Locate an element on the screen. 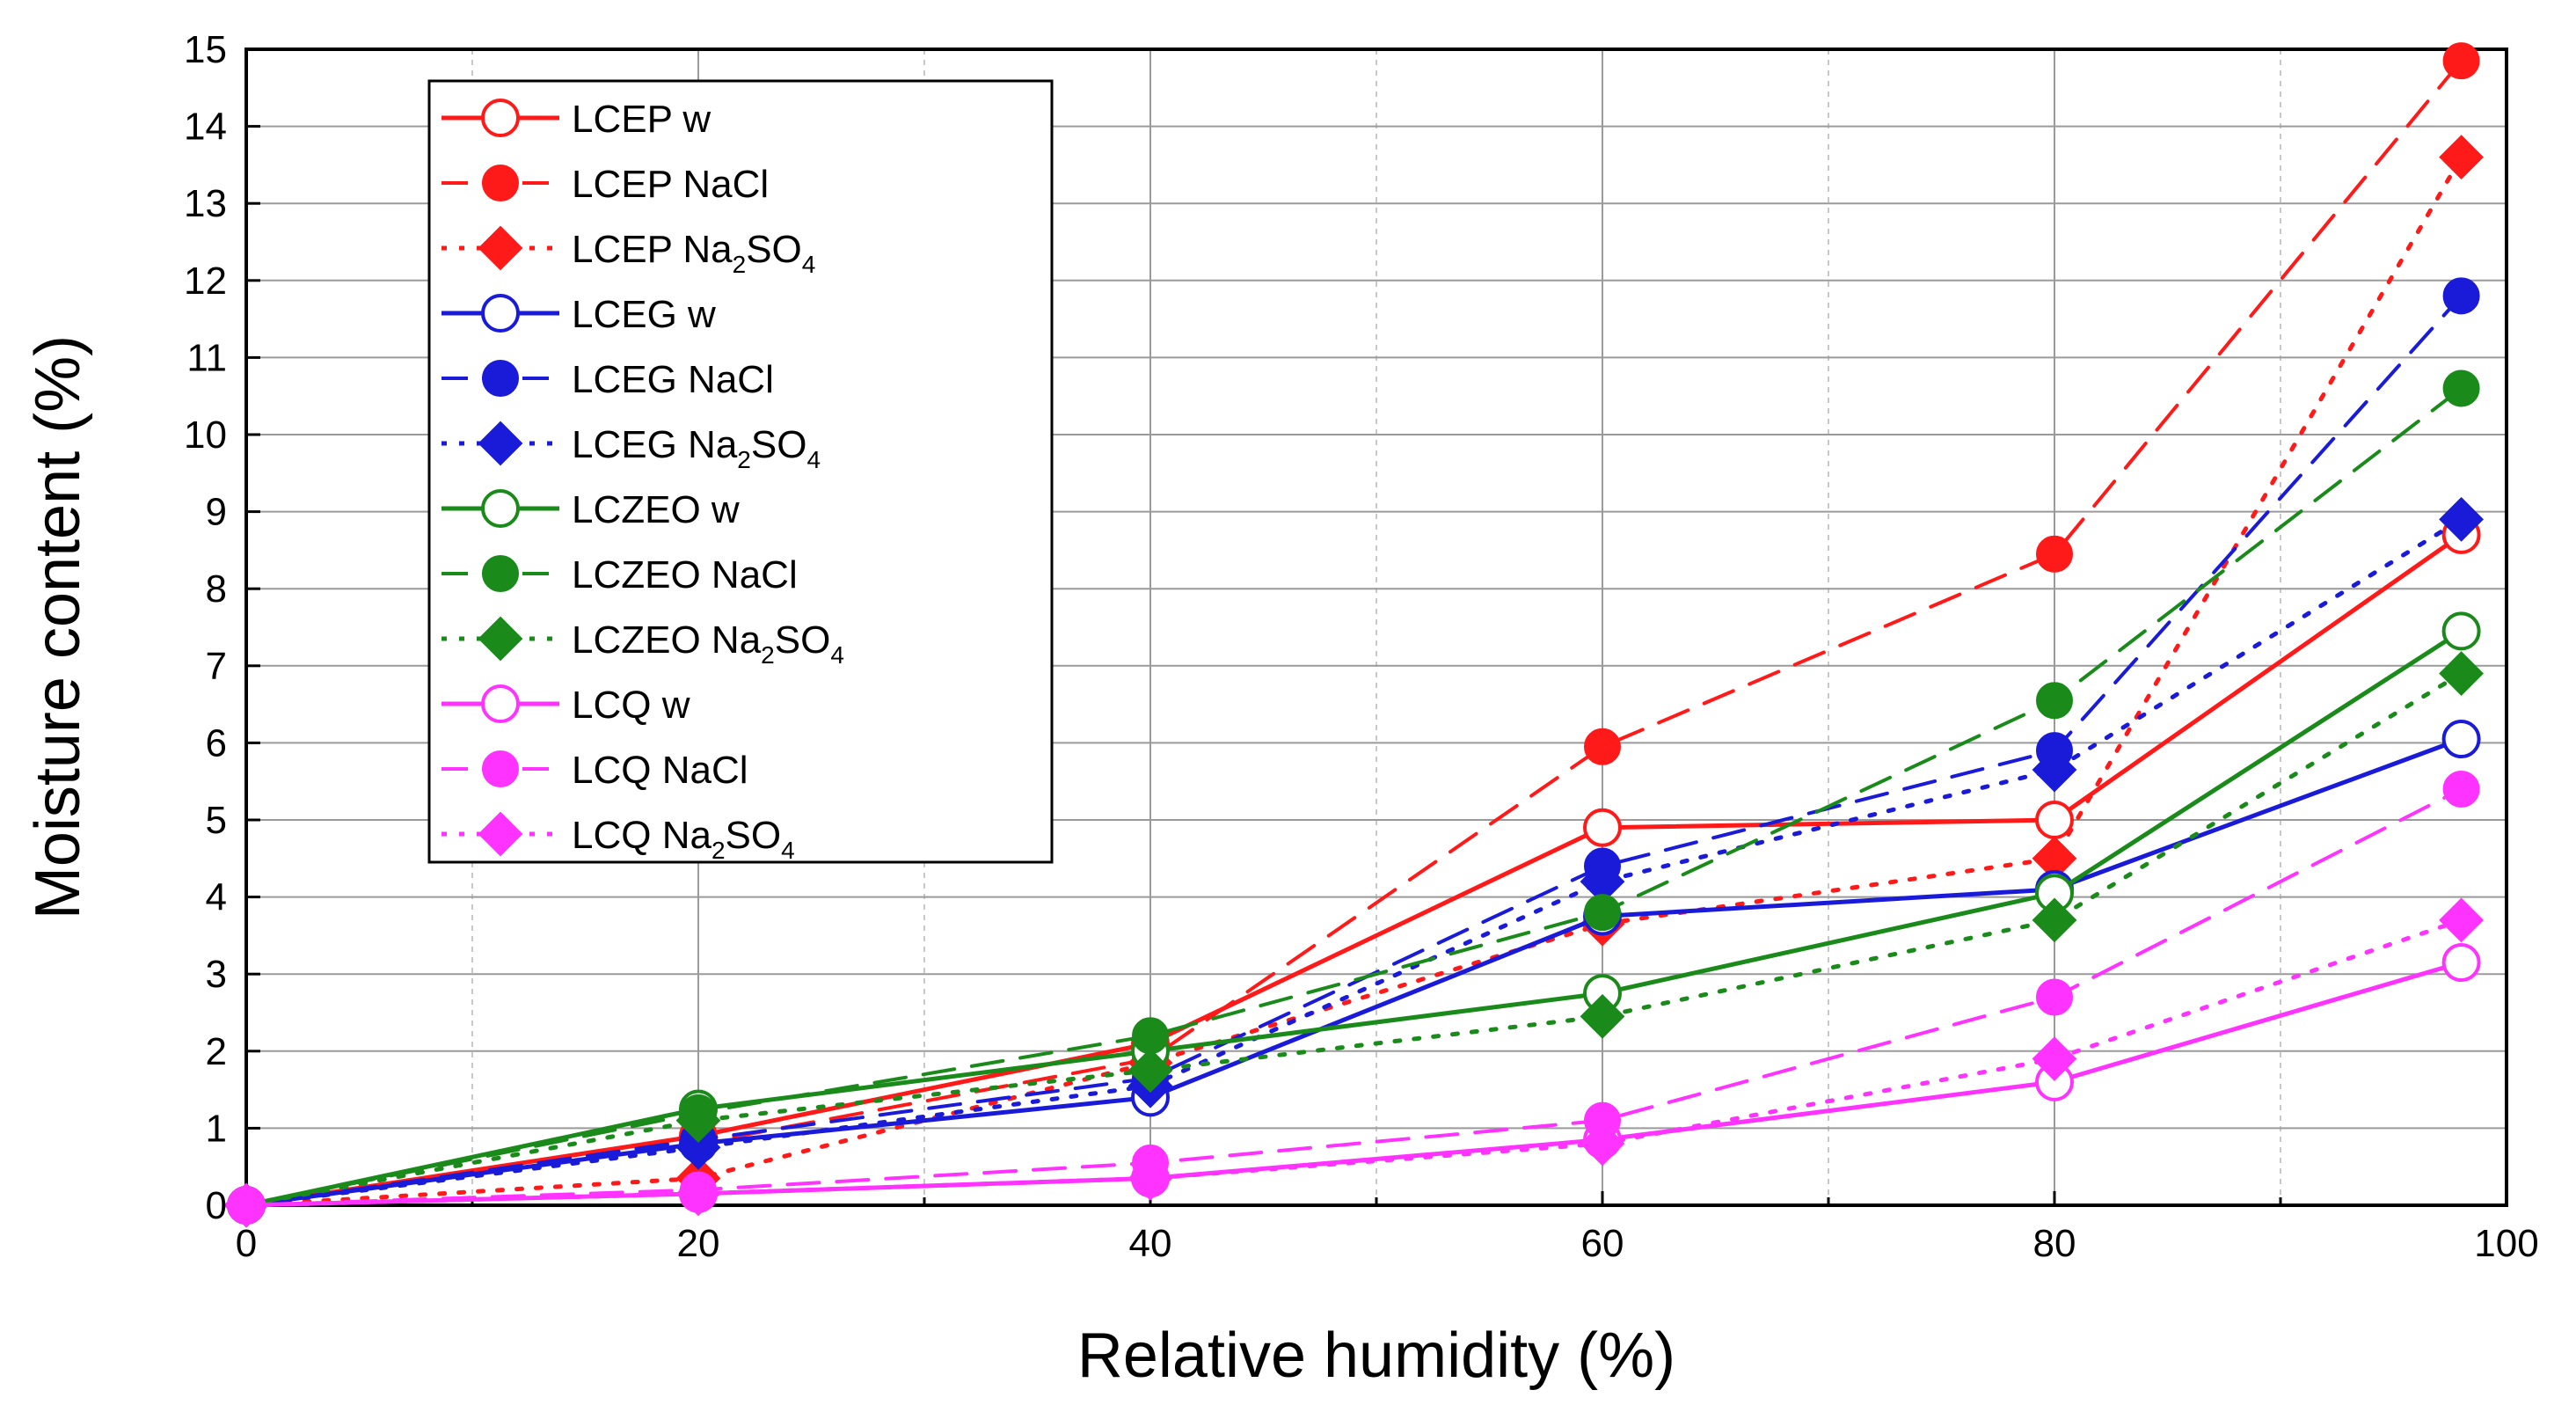 The image size is (2576, 1412). legend-item: LCQ NaCl is located at coordinates (594, 770).